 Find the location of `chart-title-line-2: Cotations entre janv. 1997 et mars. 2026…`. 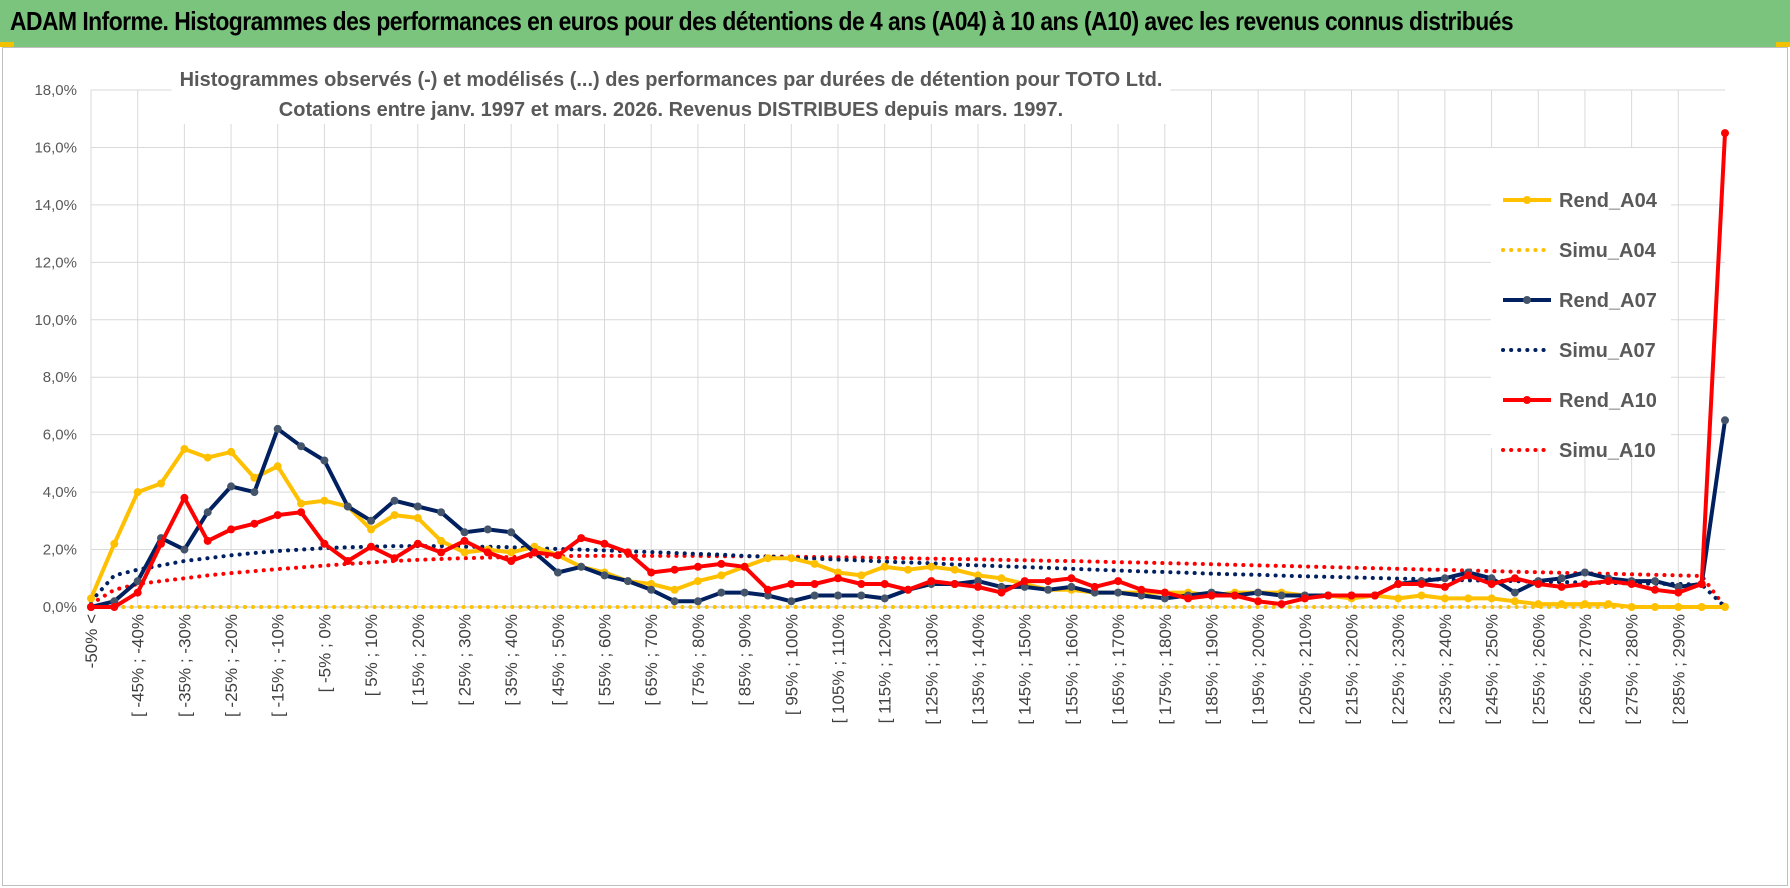

chart-title-line-2: Cotations entre janv. 1997 et mars. 2026… is located at coordinates (671, 110).